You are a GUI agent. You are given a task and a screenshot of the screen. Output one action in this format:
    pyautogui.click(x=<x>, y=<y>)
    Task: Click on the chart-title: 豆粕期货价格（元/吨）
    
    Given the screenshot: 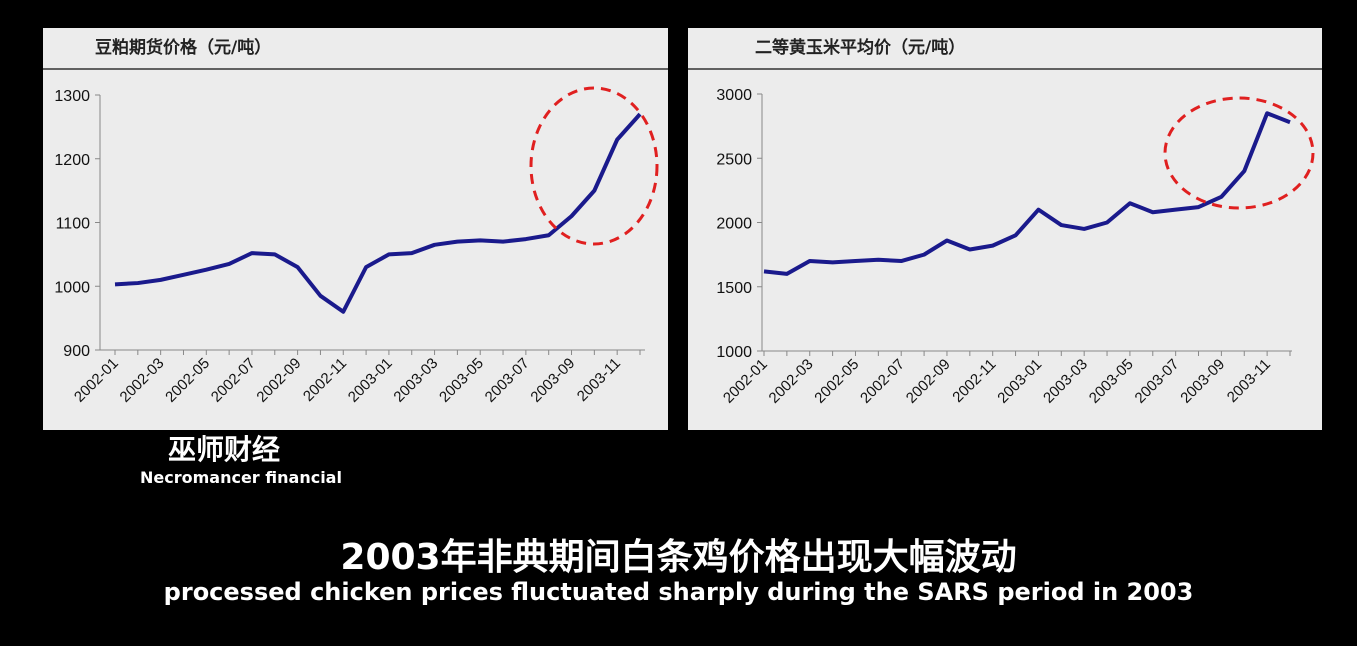 What is the action you would take?
    pyautogui.click(x=183, y=47)
    